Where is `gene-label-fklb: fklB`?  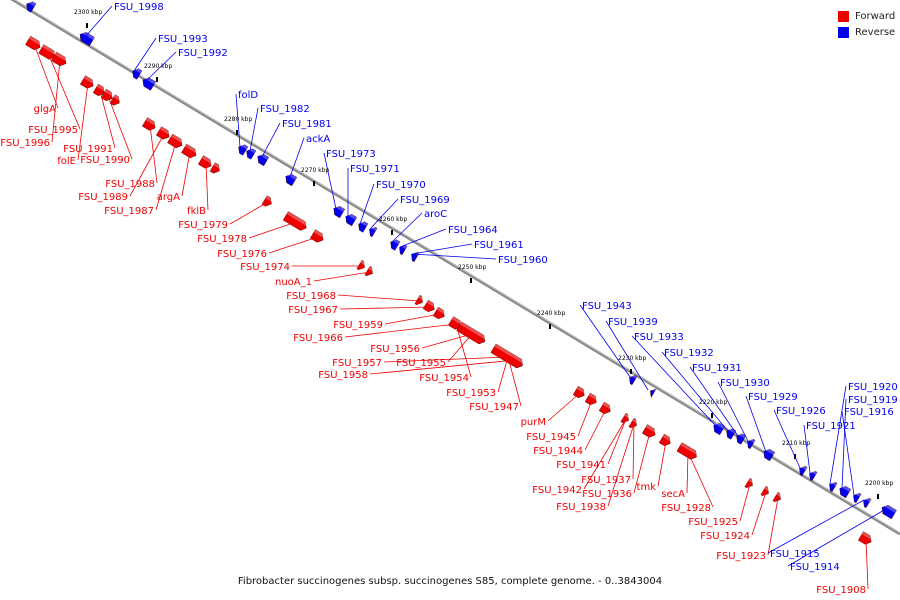 gene-label-fklb: fklB is located at coordinates (198, 189).